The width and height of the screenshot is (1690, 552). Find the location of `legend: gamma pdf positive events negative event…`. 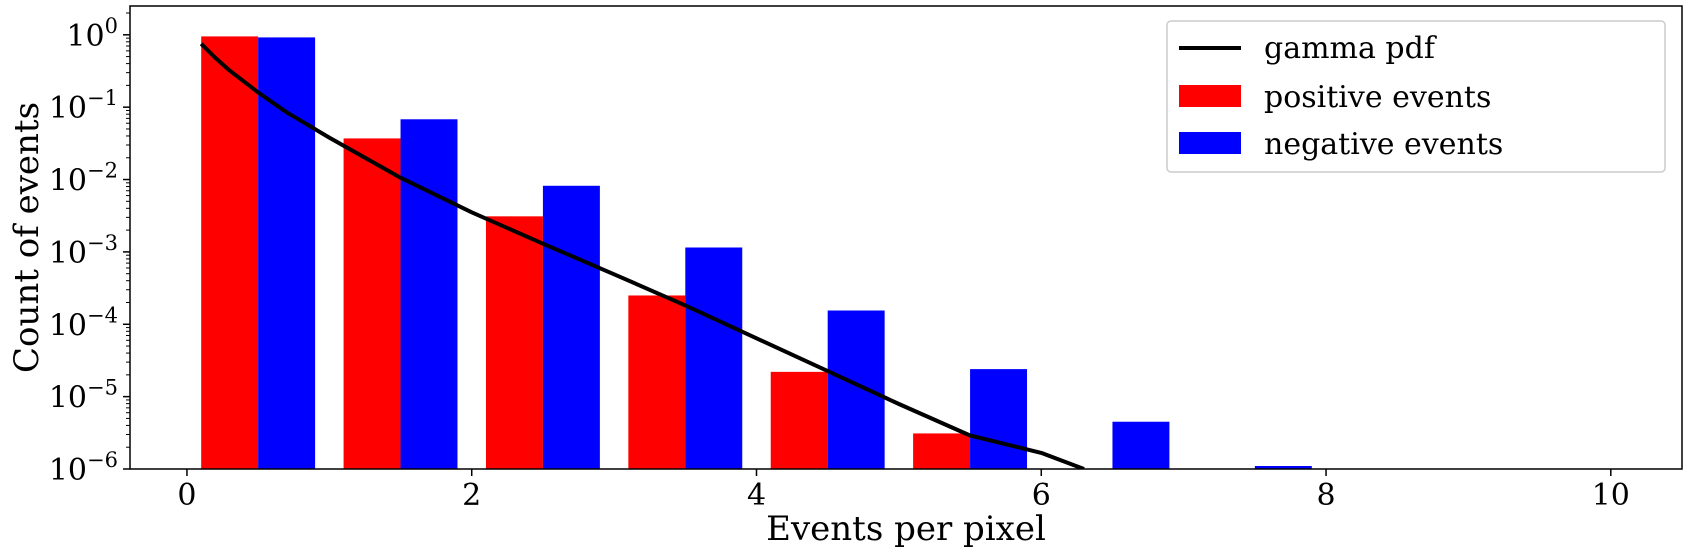

legend: gamma pdf positive events negative event… is located at coordinates (1416, 96).